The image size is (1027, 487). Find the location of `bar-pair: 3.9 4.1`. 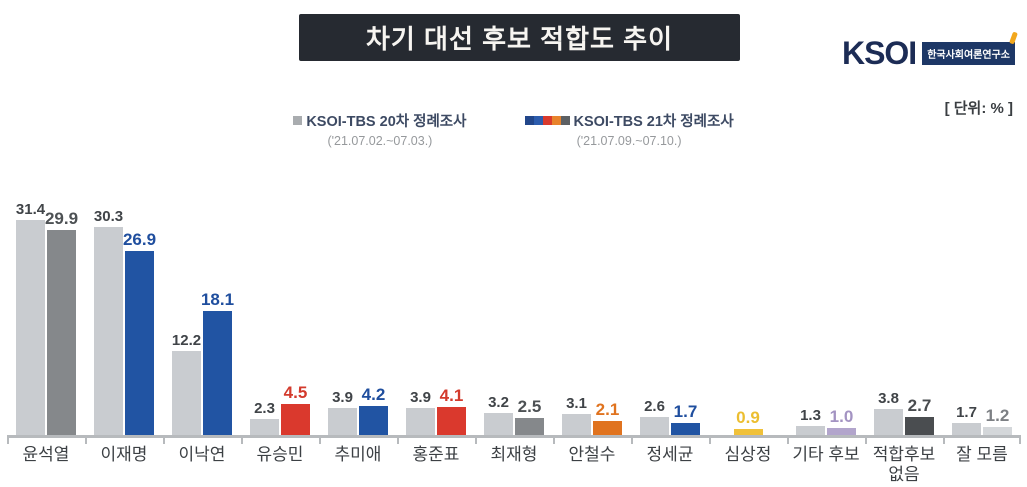

bar-pair: 3.9 4.1 is located at coordinates (436, 315).